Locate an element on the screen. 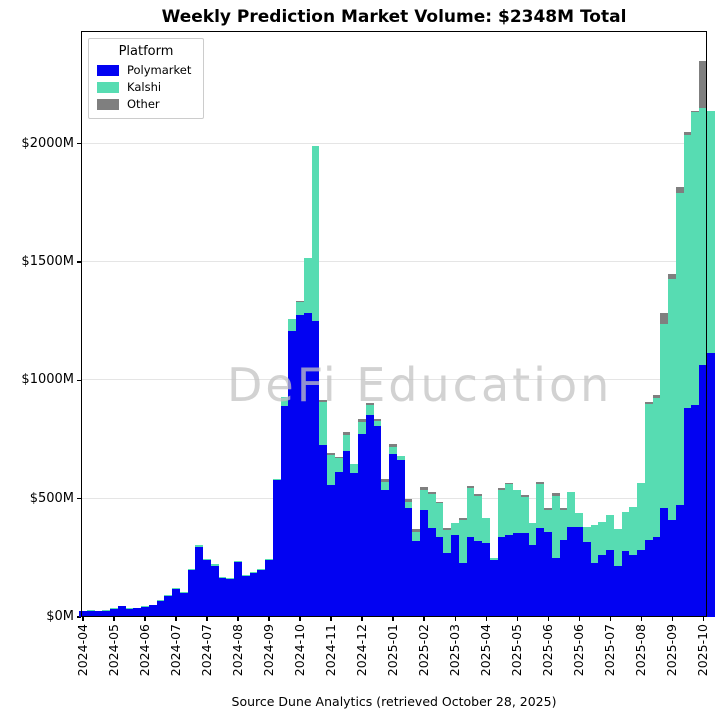 The image size is (719, 720). gridline-2000 is located at coordinates (394, 143).